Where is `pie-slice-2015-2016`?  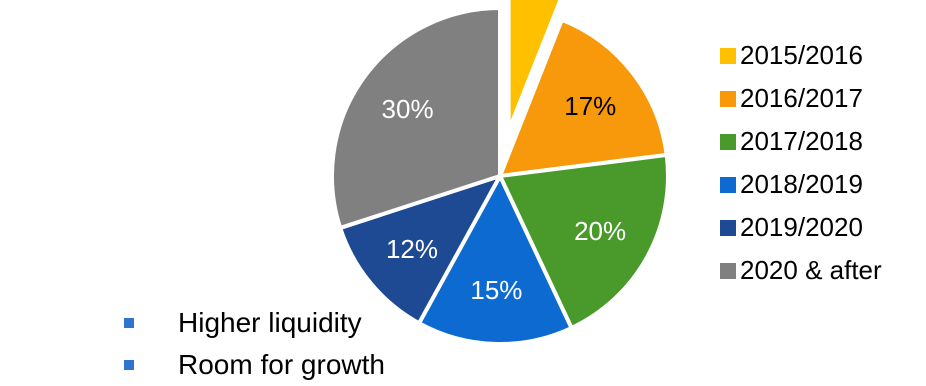 pie-slice-2015-2016 is located at coordinates (534, 66).